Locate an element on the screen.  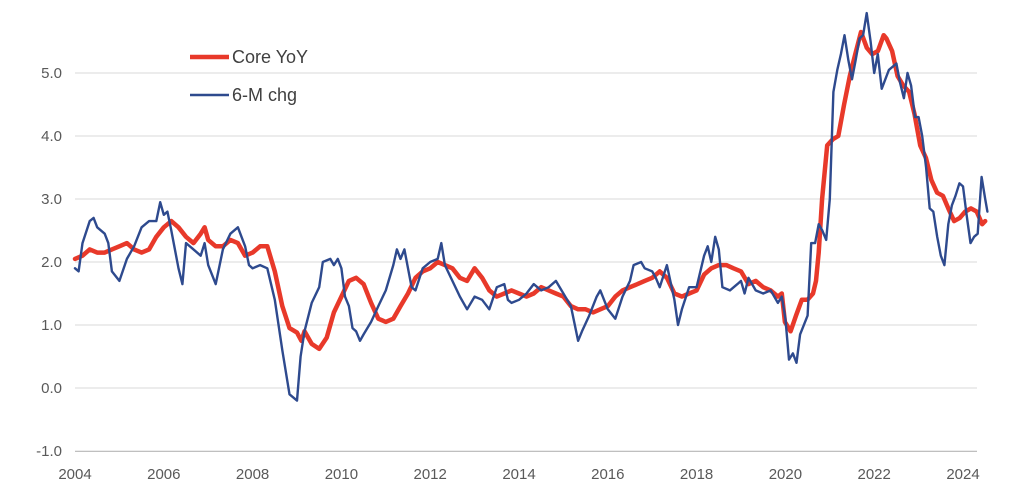
y-tick-label: 3.0 is located at coordinates (51, 199).